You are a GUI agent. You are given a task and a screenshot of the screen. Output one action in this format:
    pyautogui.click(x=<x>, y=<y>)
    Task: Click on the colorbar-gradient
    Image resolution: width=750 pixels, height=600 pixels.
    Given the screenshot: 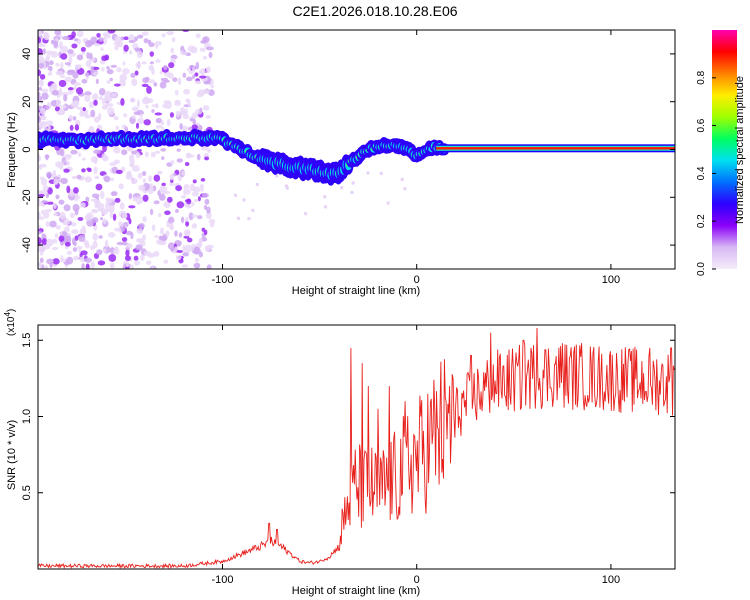 What is the action you would take?
    pyautogui.click(x=724, y=149)
    